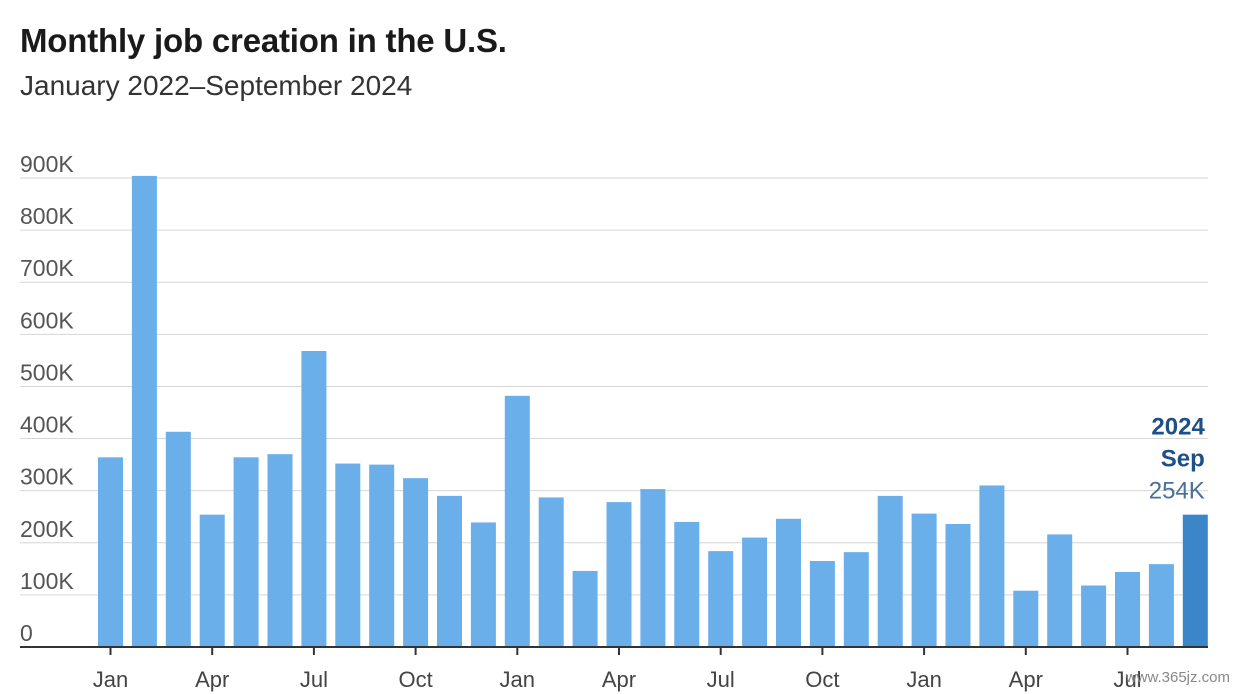  Describe the element at coordinates (1177, 677) in the screenshot. I see `watermark: www.365jz.com` at that location.